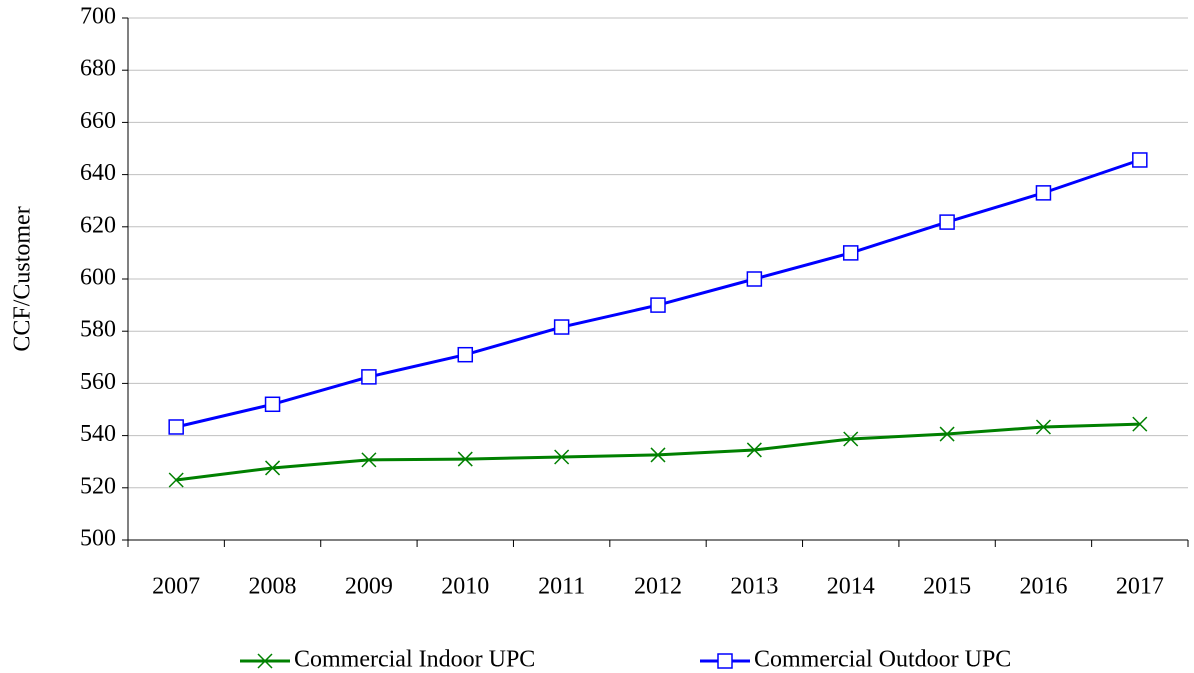 This screenshot has height=673, width=1194. Describe the element at coordinates (98, 121) in the screenshot. I see `y-tick-label: 660` at that location.